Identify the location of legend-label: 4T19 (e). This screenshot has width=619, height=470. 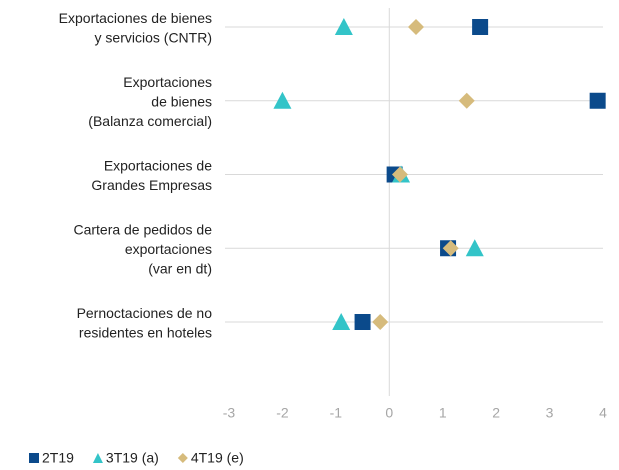
(217, 458).